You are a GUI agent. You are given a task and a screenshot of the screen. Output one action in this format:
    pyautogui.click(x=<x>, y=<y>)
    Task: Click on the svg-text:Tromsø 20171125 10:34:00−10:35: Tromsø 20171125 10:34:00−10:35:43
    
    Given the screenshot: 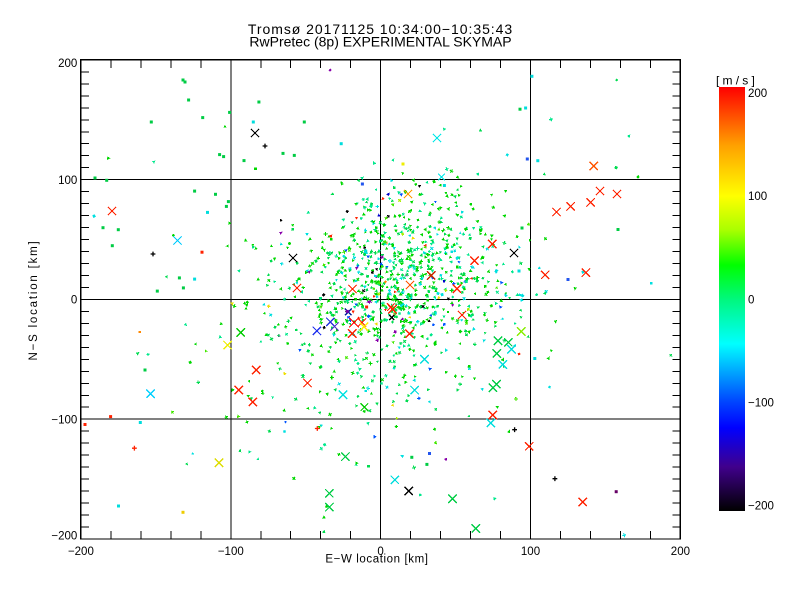 What is the action you would take?
    pyautogui.click(x=380, y=29)
    